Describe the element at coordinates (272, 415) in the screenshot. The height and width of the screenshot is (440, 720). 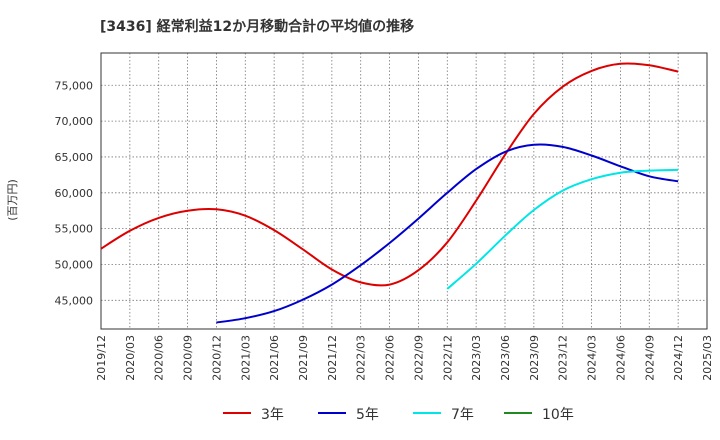
I see `legend-label: 3年` at that location.